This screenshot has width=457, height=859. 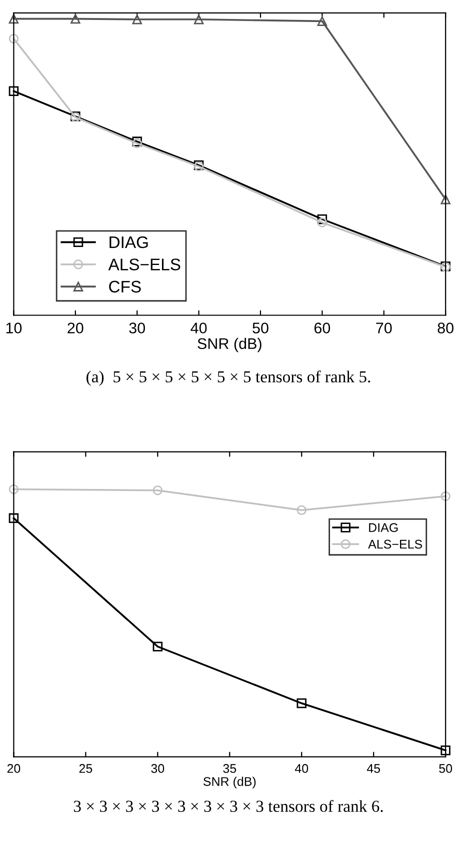 What do you see at coordinates (384, 328) in the screenshot?
I see `x-tick-label: 70` at bounding box center [384, 328].